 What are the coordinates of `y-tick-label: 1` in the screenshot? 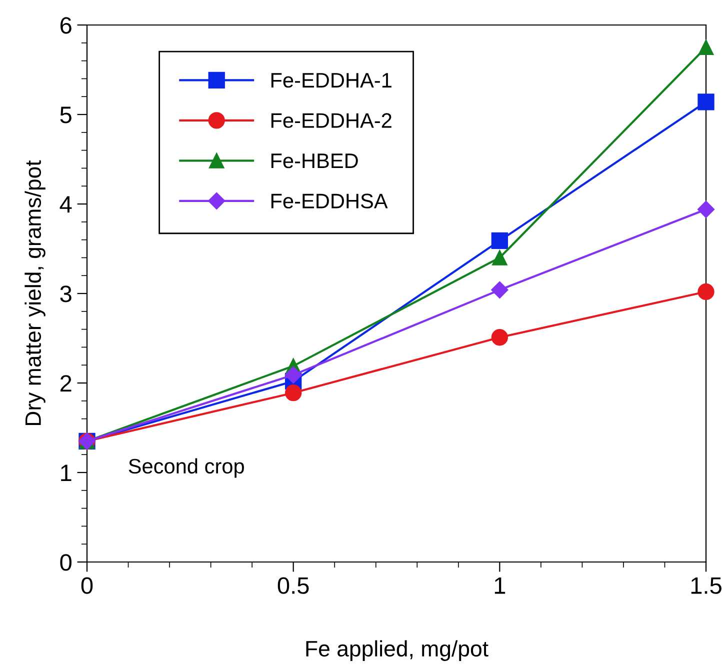 It's located at (66, 473).